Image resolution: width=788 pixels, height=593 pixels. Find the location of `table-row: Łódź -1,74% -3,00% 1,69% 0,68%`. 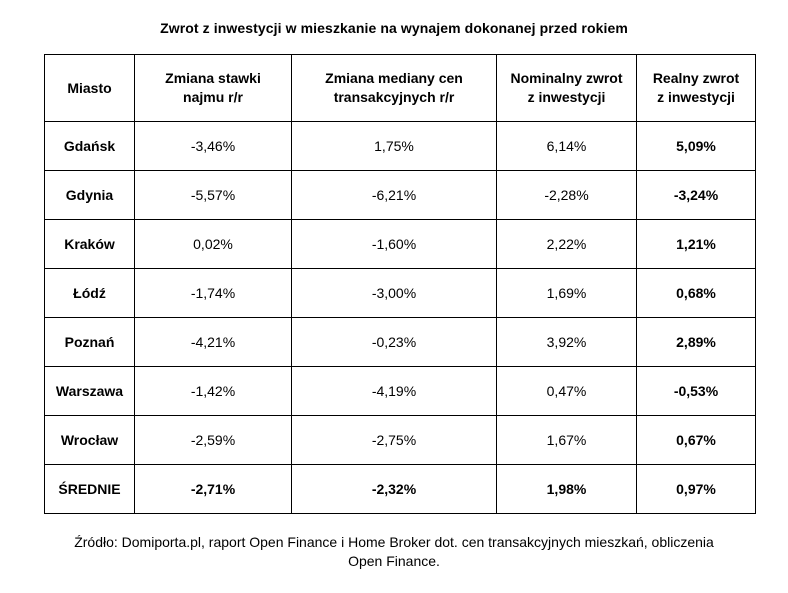

table-row: Łódź -1,74% -3,00% 1,69% 0,68% is located at coordinates (400, 293).